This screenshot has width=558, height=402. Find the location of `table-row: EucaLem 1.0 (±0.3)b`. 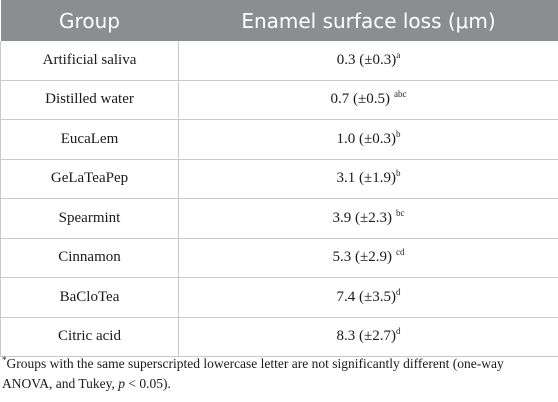

table-row: EucaLem 1.0 (±0.3)b is located at coordinates (279, 139).